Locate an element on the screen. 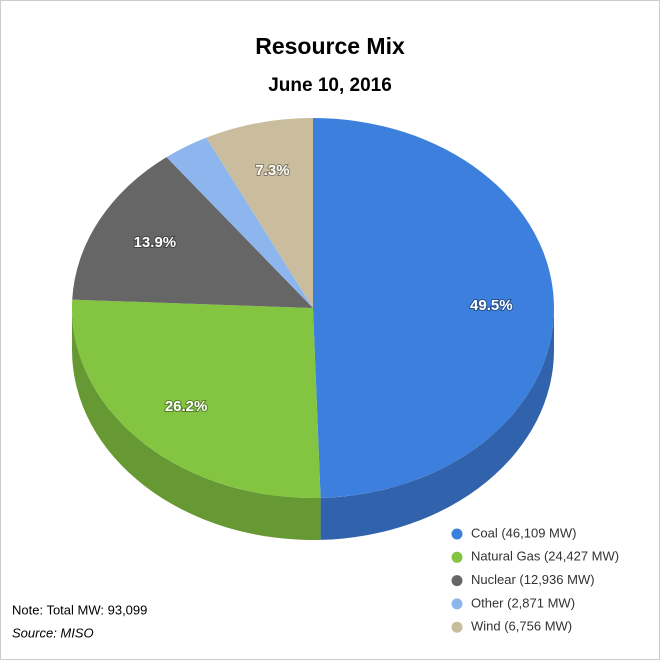 Image resolution: width=660 pixels, height=660 pixels. slice-label: 26.2% is located at coordinates (186, 406).